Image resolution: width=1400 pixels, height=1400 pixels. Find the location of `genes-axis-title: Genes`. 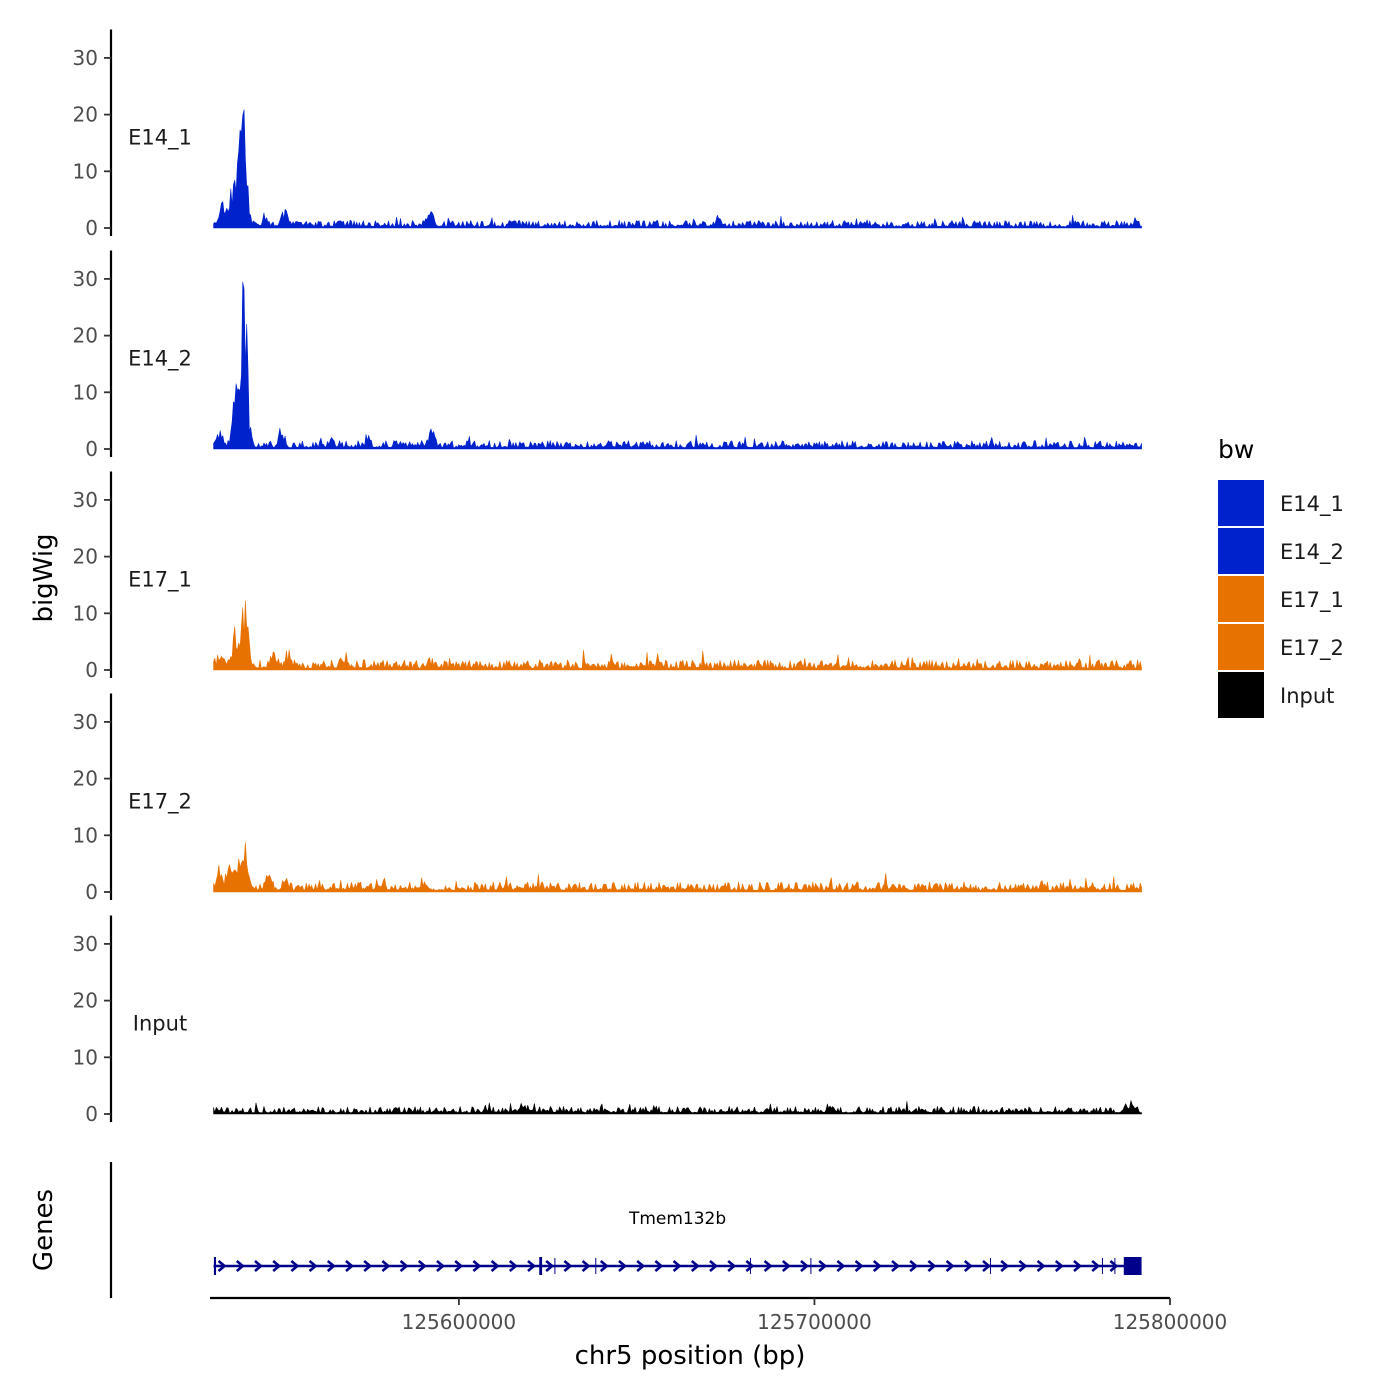

genes-axis-title: Genes is located at coordinates (44, 1230).